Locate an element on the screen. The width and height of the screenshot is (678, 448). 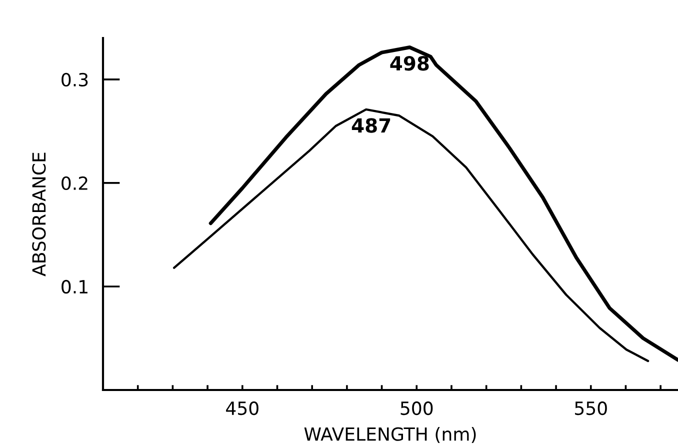
y-tick-label: 0.2 is located at coordinates (75, 183).